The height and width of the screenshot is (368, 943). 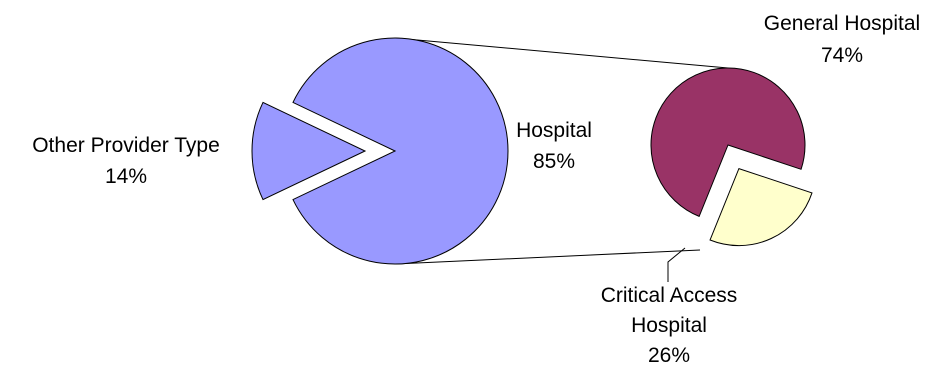 What do you see at coordinates (554, 161) in the screenshot?
I see `label-hospital-value: 85%` at bounding box center [554, 161].